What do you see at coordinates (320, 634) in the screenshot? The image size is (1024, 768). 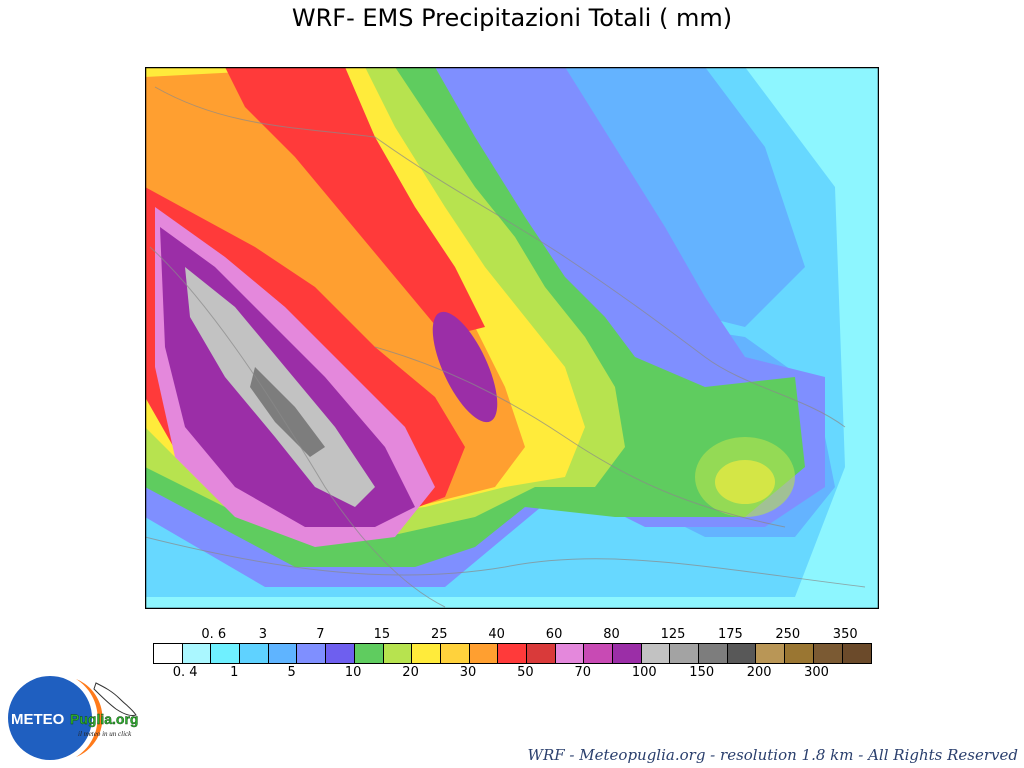 I see `legend-top-label: 7` at bounding box center [320, 634].